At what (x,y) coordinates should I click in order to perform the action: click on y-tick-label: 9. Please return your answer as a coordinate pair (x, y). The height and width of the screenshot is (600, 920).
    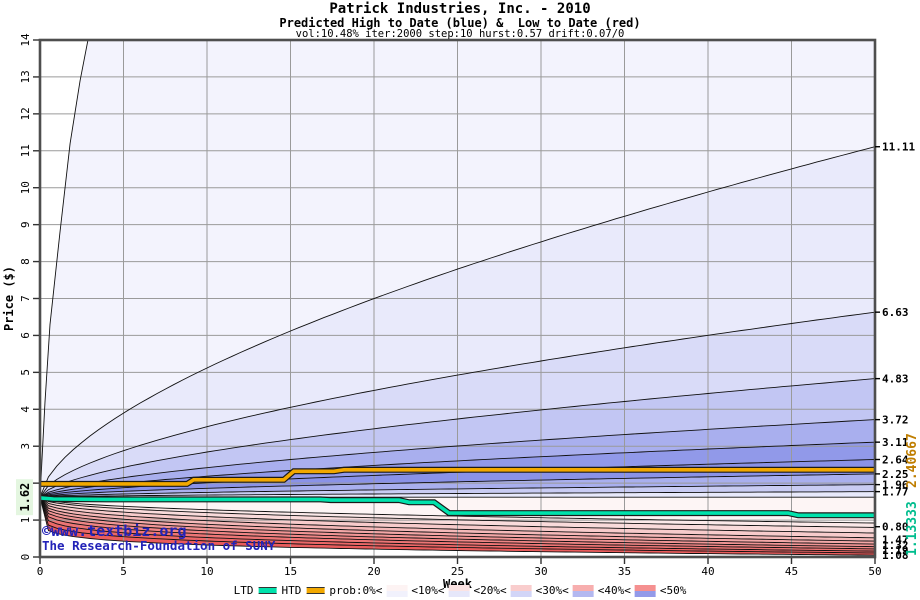
    Looking at the image, I should click on (25, 224).